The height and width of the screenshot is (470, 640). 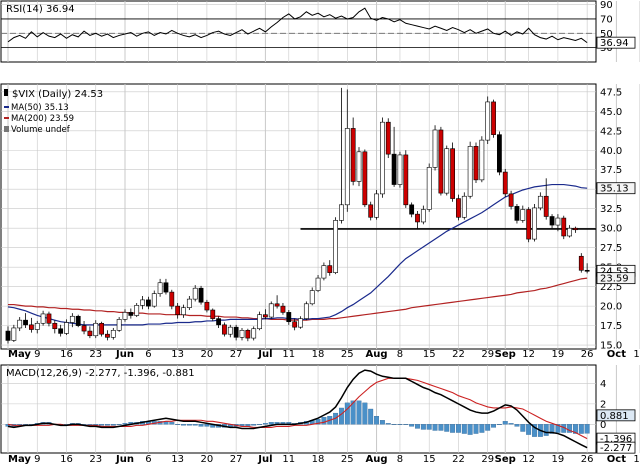 I want to click on ytick-rsi-90: 90, so click(x=606, y=5).